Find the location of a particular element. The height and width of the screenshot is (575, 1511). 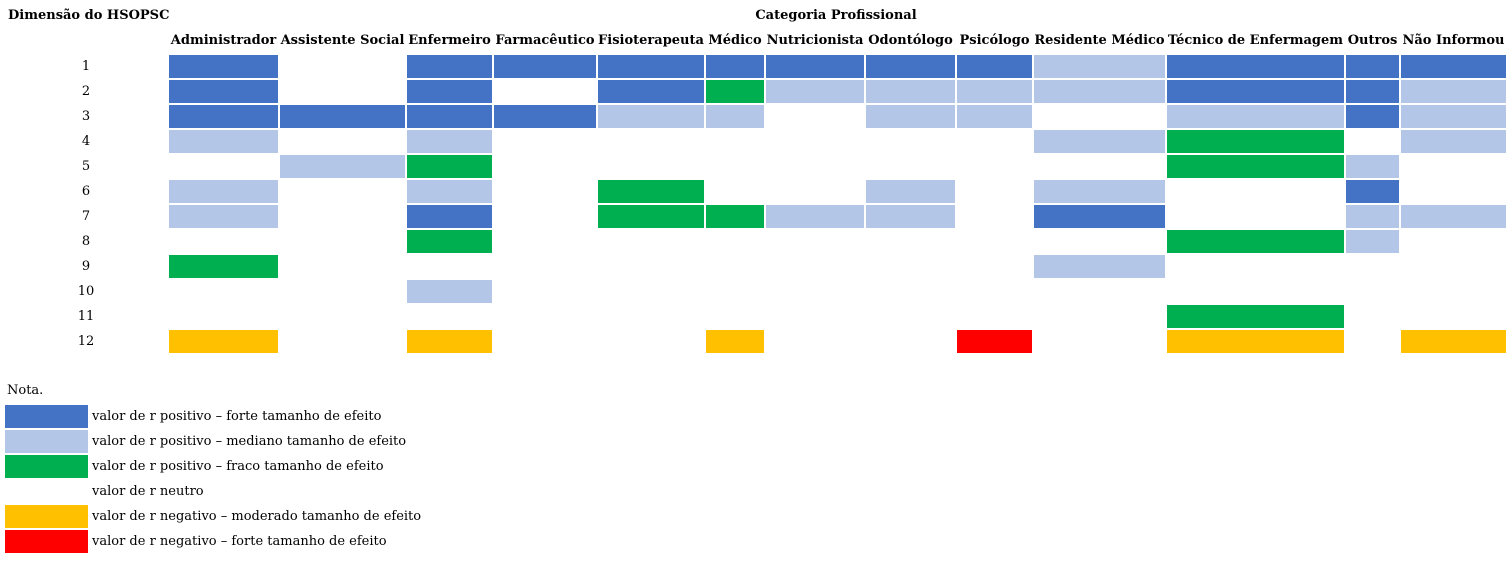

column-header: Psicólogo is located at coordinates (994, 40).